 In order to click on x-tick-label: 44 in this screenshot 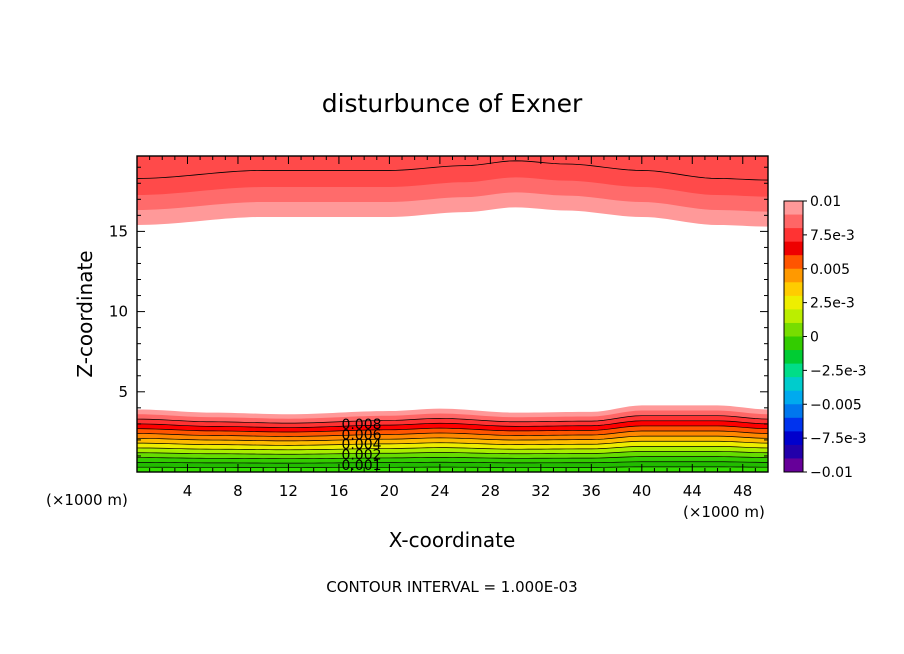, I will do `click(692, 491)`.